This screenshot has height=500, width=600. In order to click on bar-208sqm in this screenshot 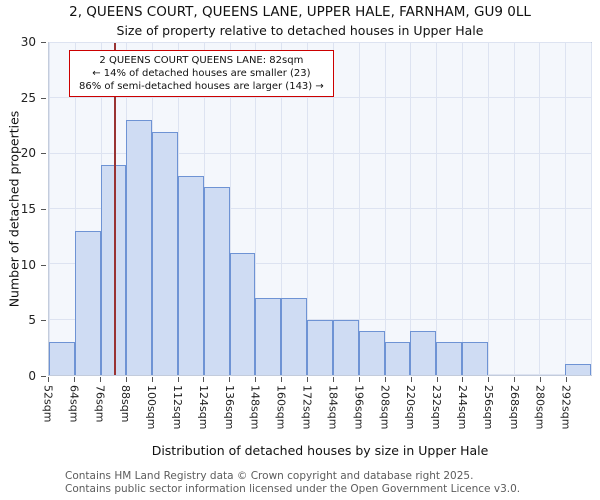, I will do `click(397, 358)`.